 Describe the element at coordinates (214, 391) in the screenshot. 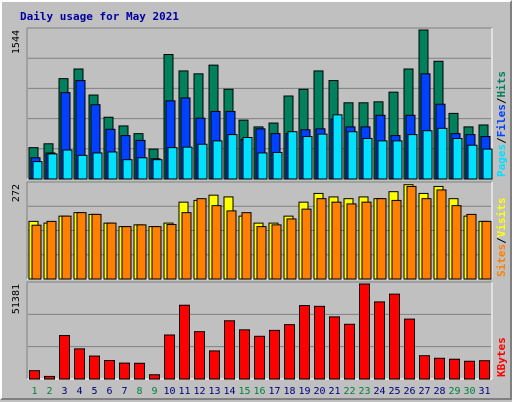

I see `day-label: 13` at that location.